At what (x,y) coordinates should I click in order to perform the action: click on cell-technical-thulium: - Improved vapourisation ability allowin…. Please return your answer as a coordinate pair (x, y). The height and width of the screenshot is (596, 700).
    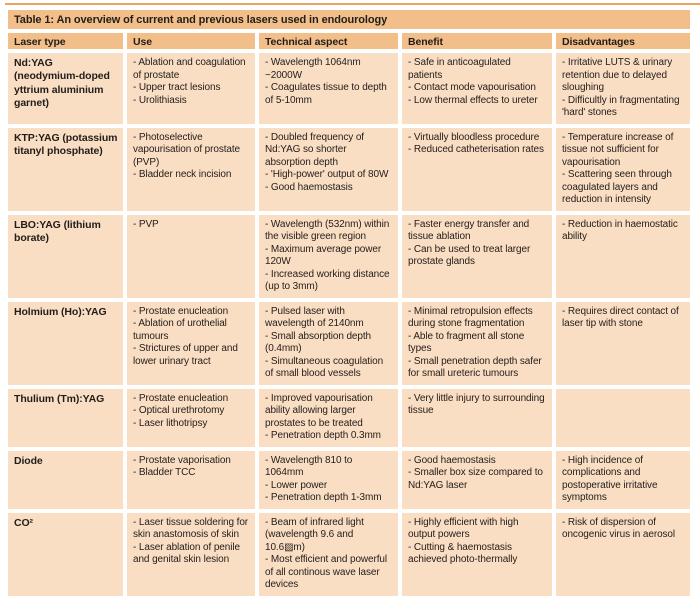
    Looking at the image, I should click on (328, 417).